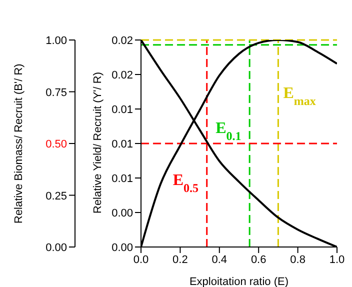 The height and width of the screenshot is (287, 352). Describe the element at coordinates (56, 196) in the screenshot. I see `y-tick-label: 0.25` at that location.